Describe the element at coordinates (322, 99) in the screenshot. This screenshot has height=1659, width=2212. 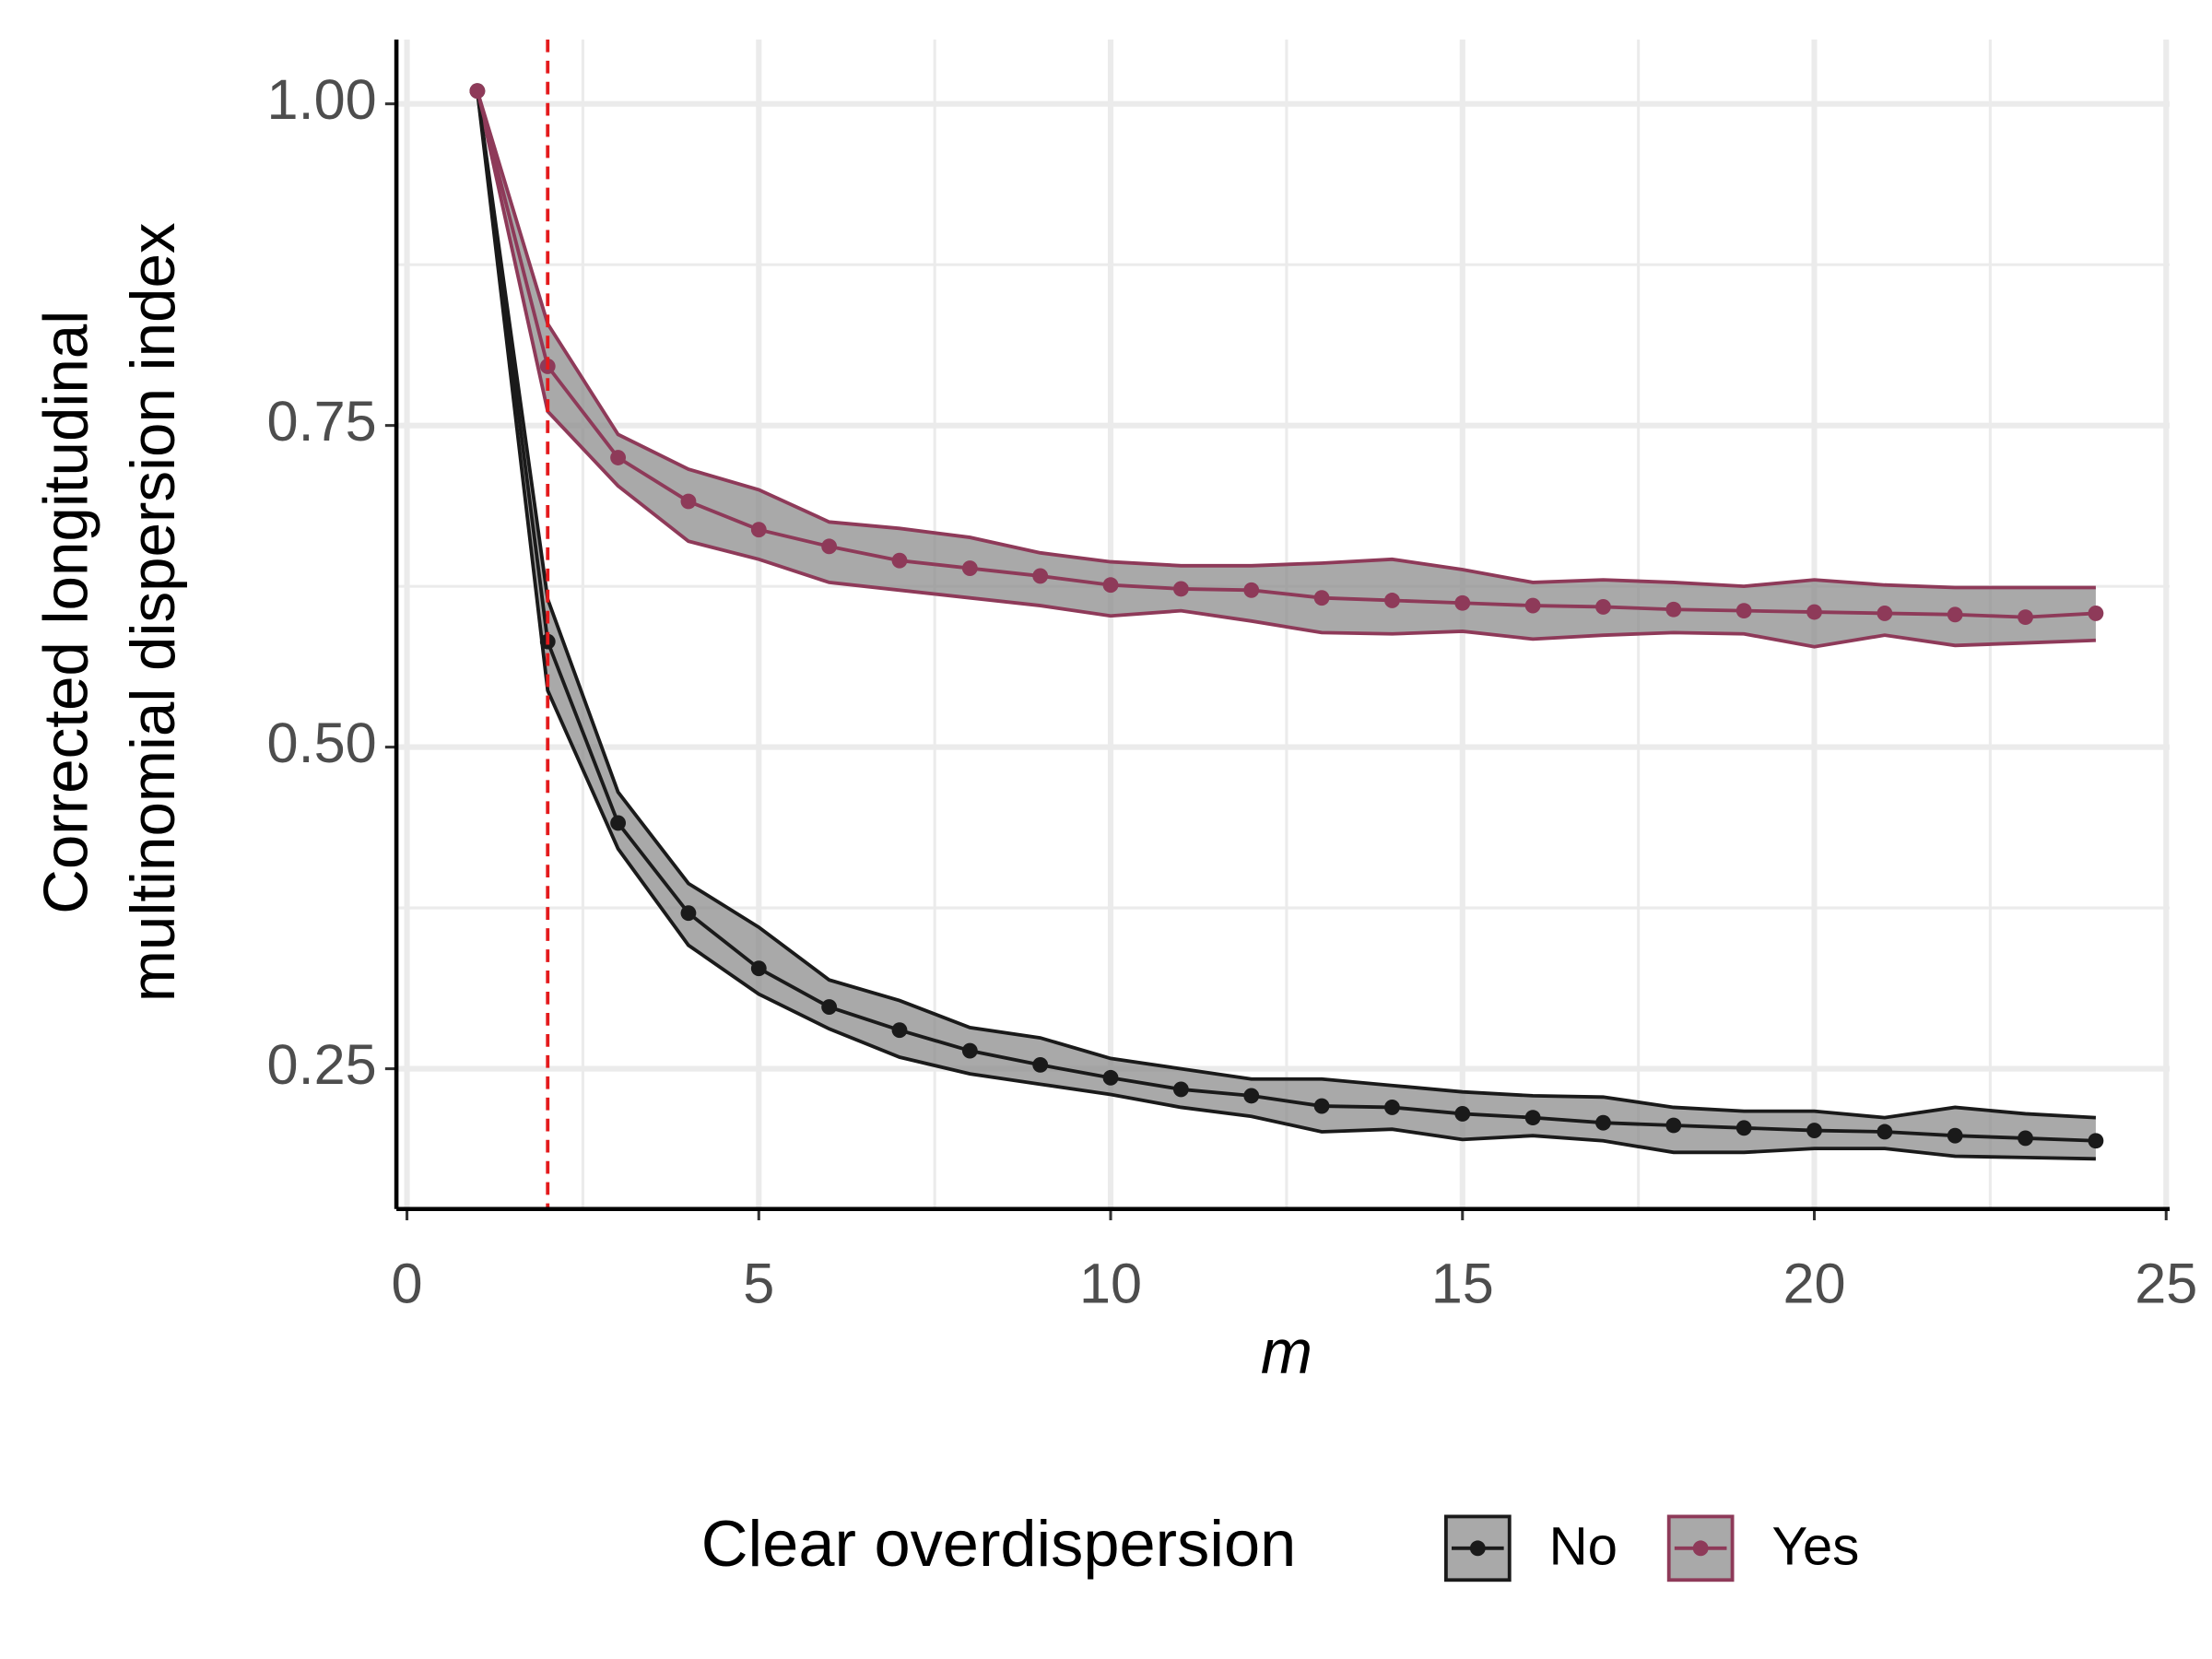
I see `y-tick-label: 1.00` at that location.